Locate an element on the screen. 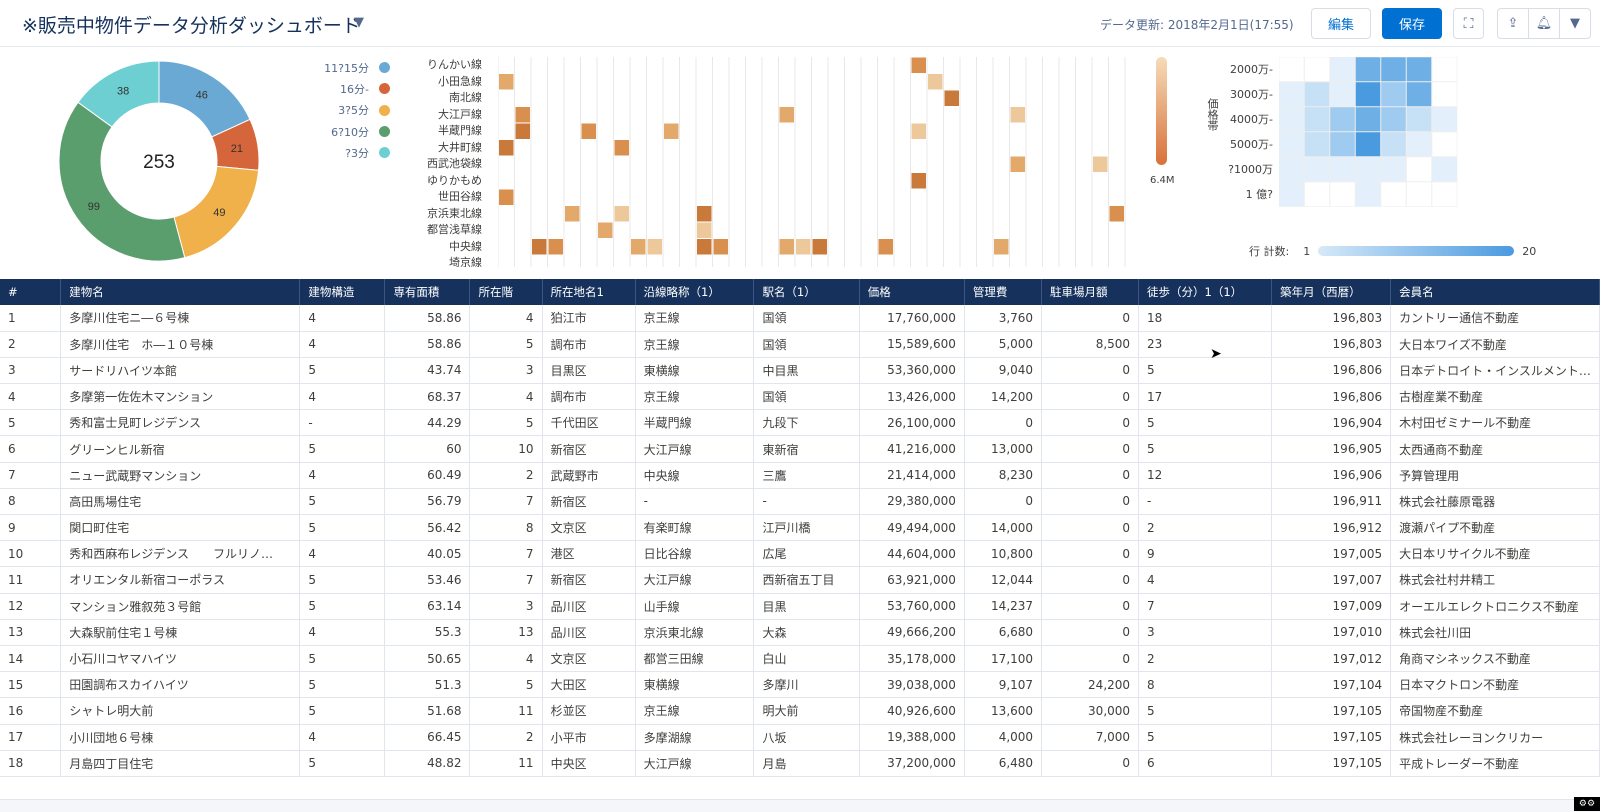  legend-item: 6?10分 is located at coordinates (350, 131).